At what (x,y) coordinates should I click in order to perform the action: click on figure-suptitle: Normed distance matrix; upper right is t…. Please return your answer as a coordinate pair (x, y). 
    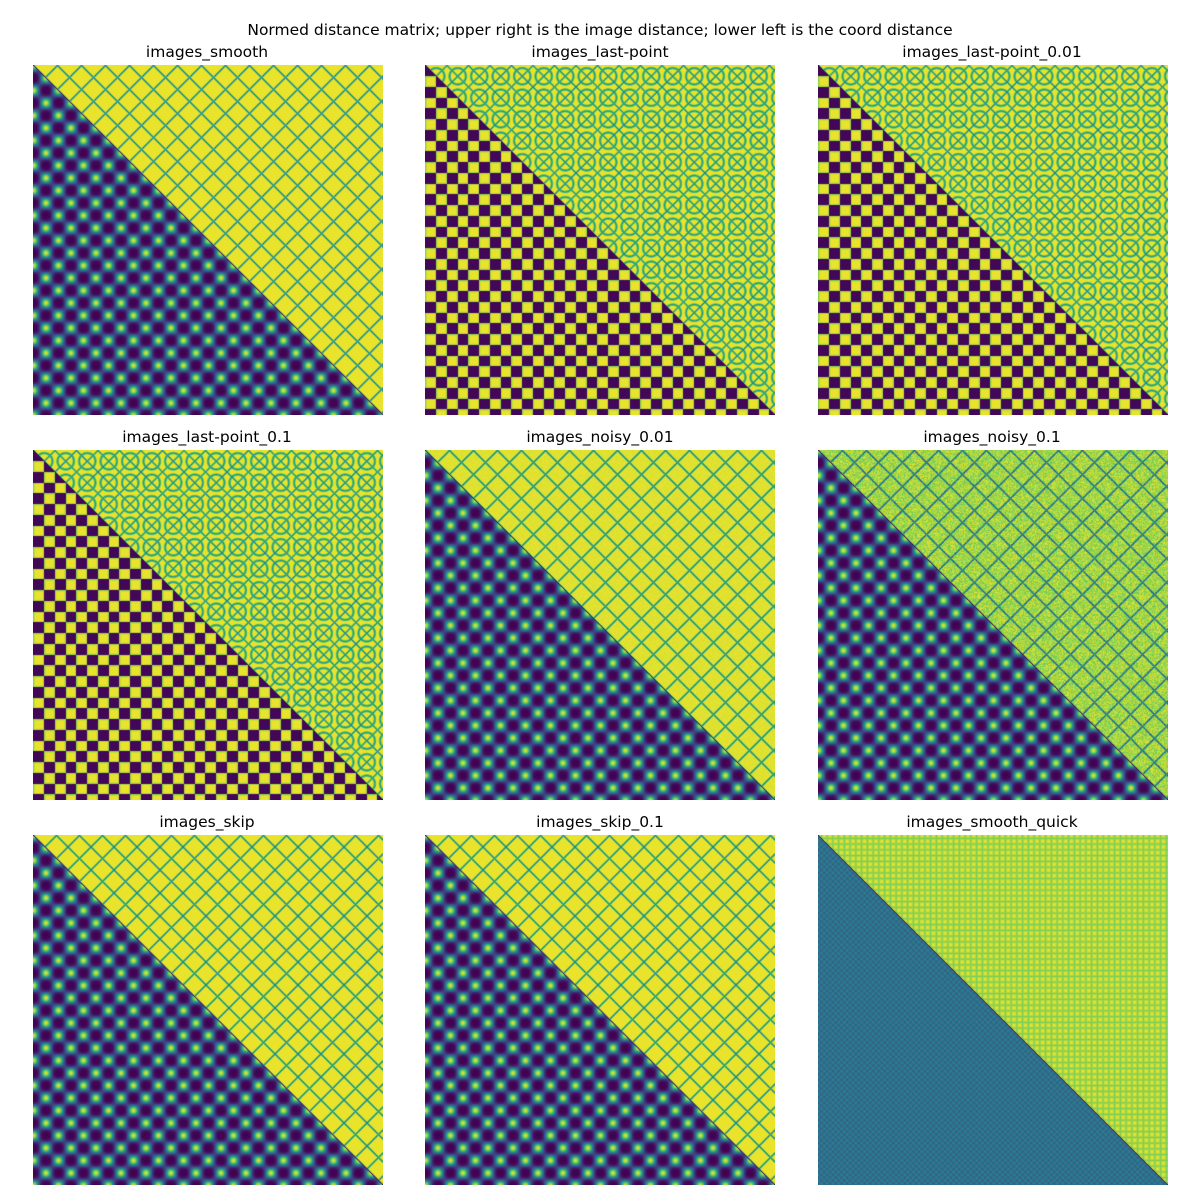
    Looking at the image, I should click on (600, 30).